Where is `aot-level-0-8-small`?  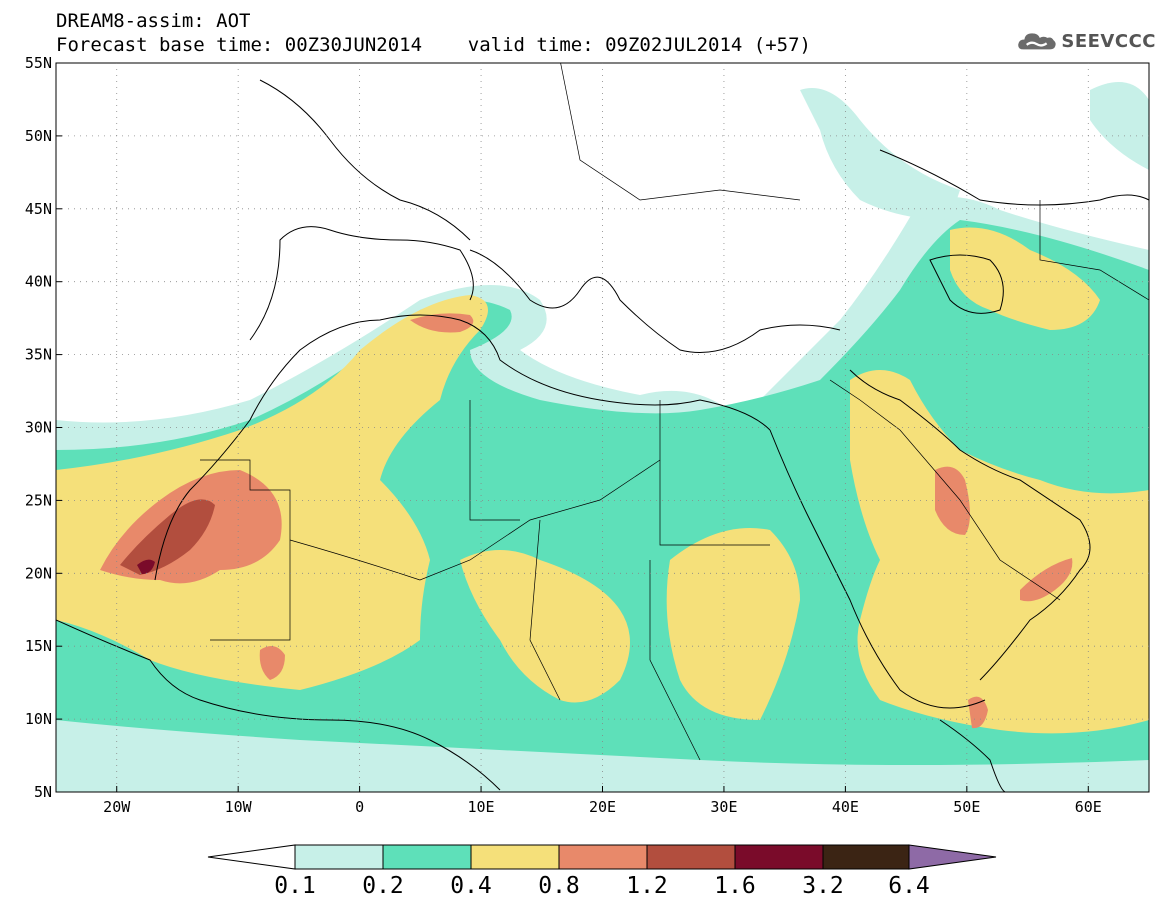
aot-level-0-8-small is located at coordinates (272, 663).